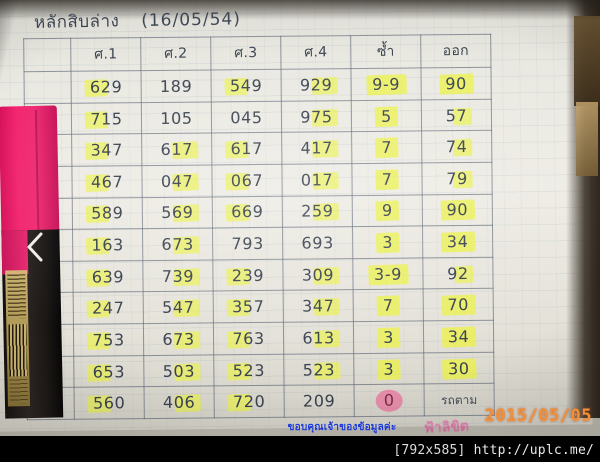 This screenshot has width=600, height=462. I want to click on highlighted-value: 613, so click(318, 337).